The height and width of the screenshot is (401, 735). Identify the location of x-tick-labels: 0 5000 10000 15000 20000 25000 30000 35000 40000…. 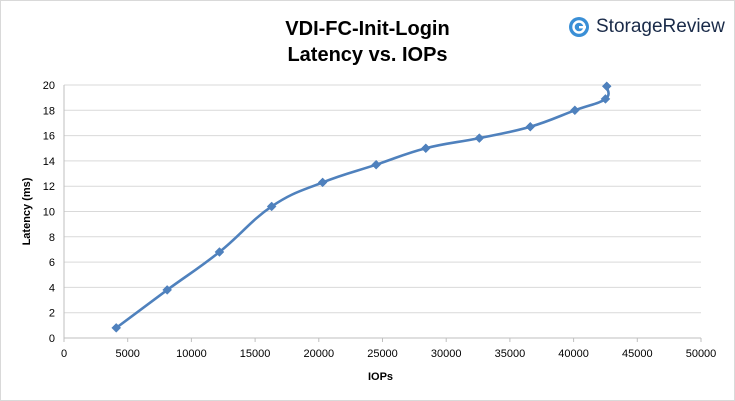
(388, 354).